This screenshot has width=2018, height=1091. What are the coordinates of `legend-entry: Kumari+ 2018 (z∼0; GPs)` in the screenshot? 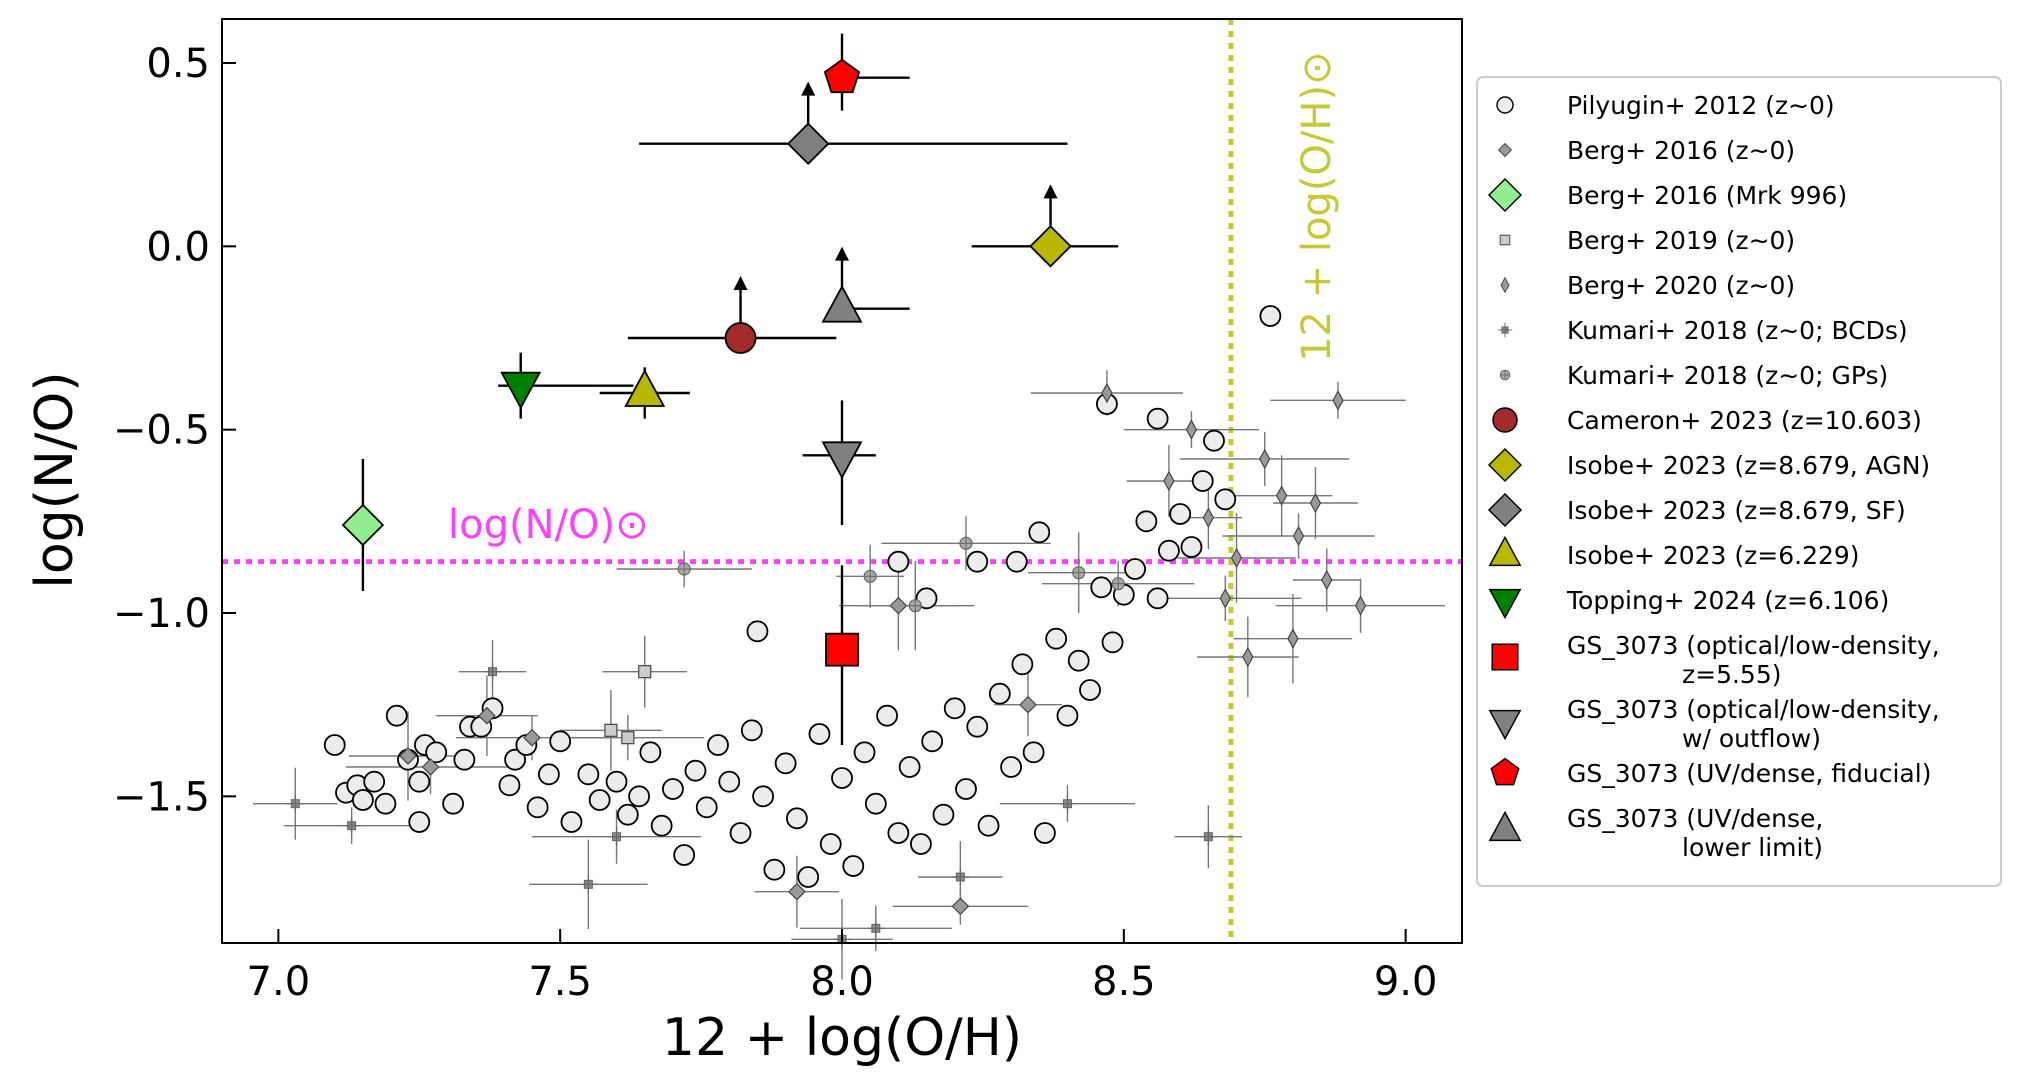 It's located at (1693, 375).